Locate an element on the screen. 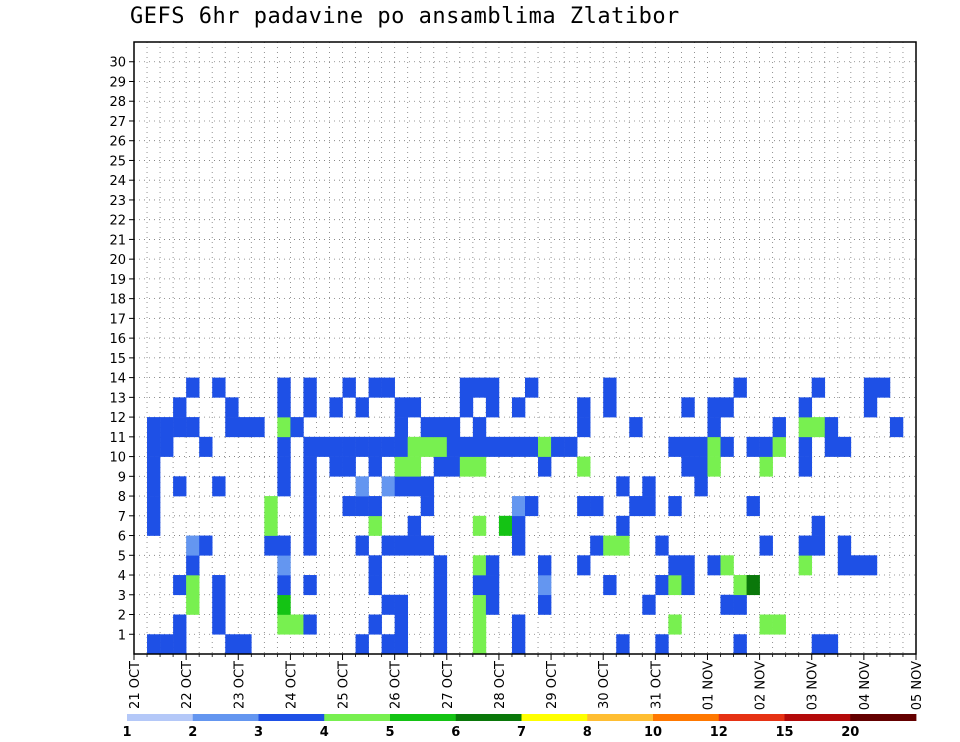 Image resolution: width=960 pixels, height=742 pixels. y-tick-label: 11 is located at coordinates (117, 438).